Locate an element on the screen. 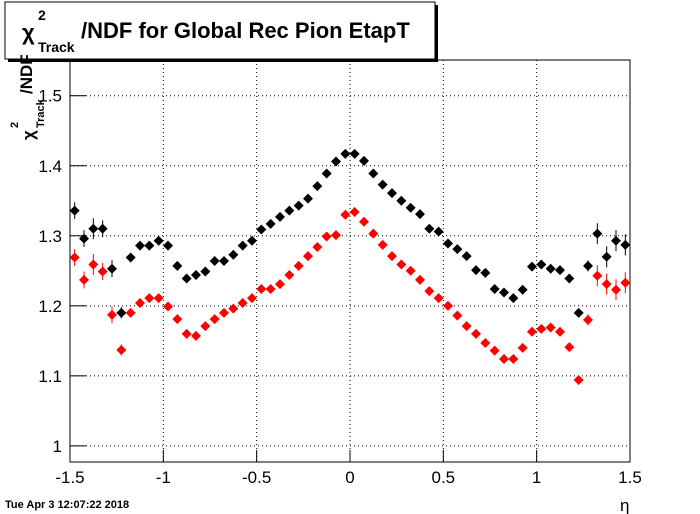  x-tick-label: 1 is located at coordinates (536, 477).